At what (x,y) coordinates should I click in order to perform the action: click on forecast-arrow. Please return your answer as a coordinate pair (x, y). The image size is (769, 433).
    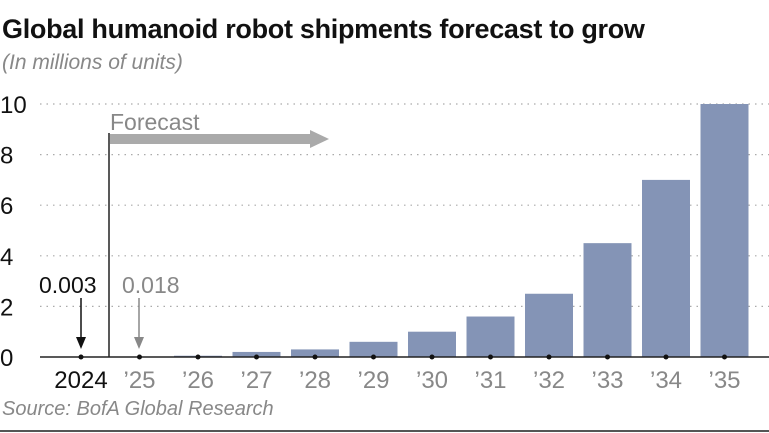
    Looking at the image, I should click on (219, 139).